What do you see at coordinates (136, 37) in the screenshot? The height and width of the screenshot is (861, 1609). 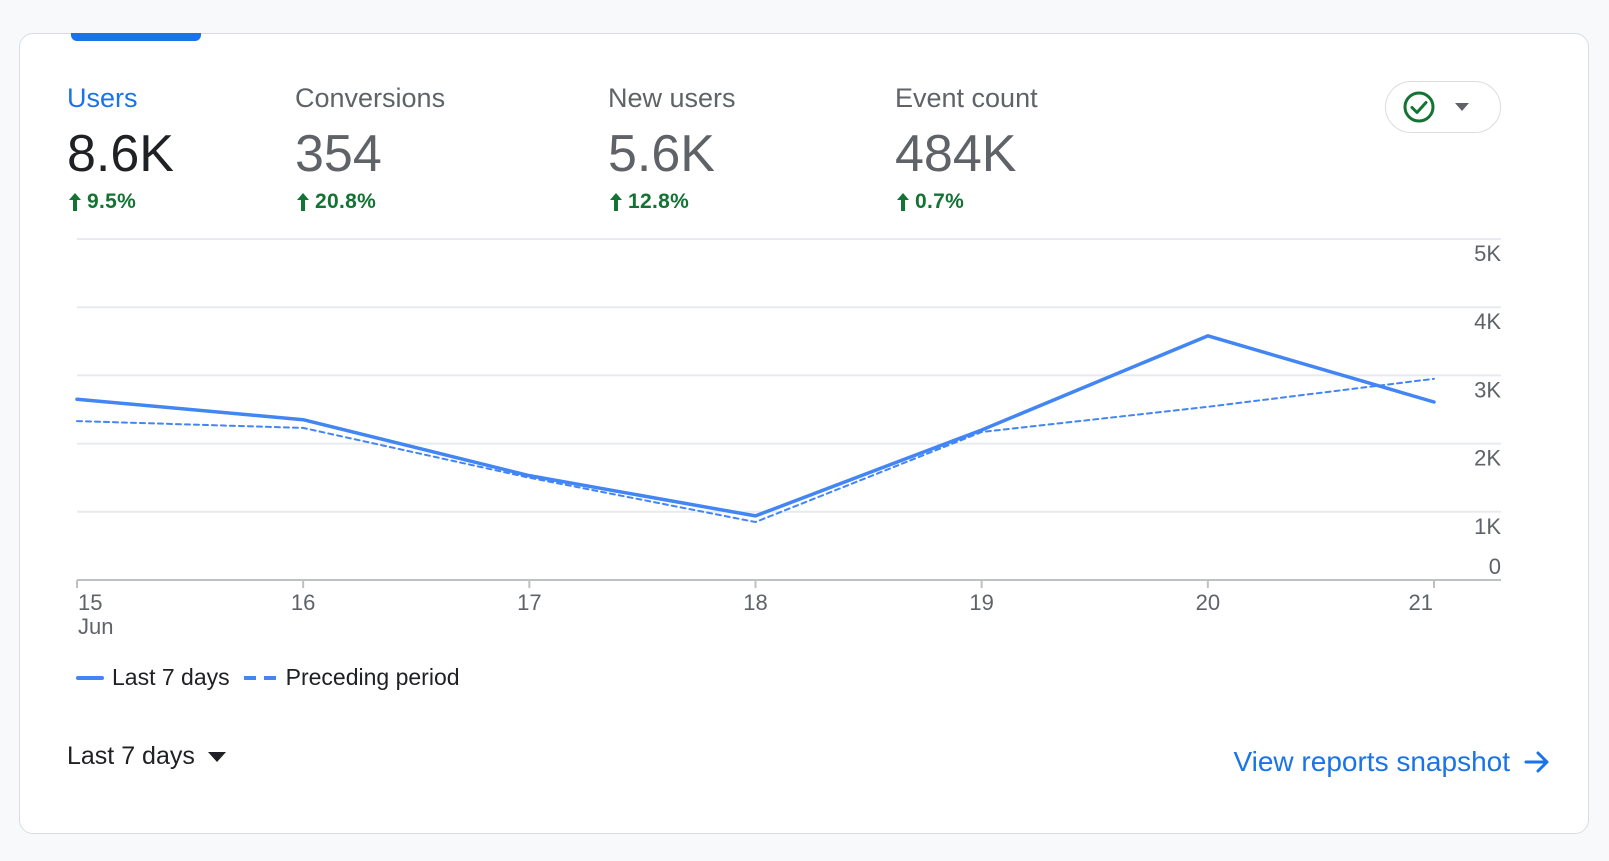 I see `selected-metric-indicator` at bounding box center [136, 37].